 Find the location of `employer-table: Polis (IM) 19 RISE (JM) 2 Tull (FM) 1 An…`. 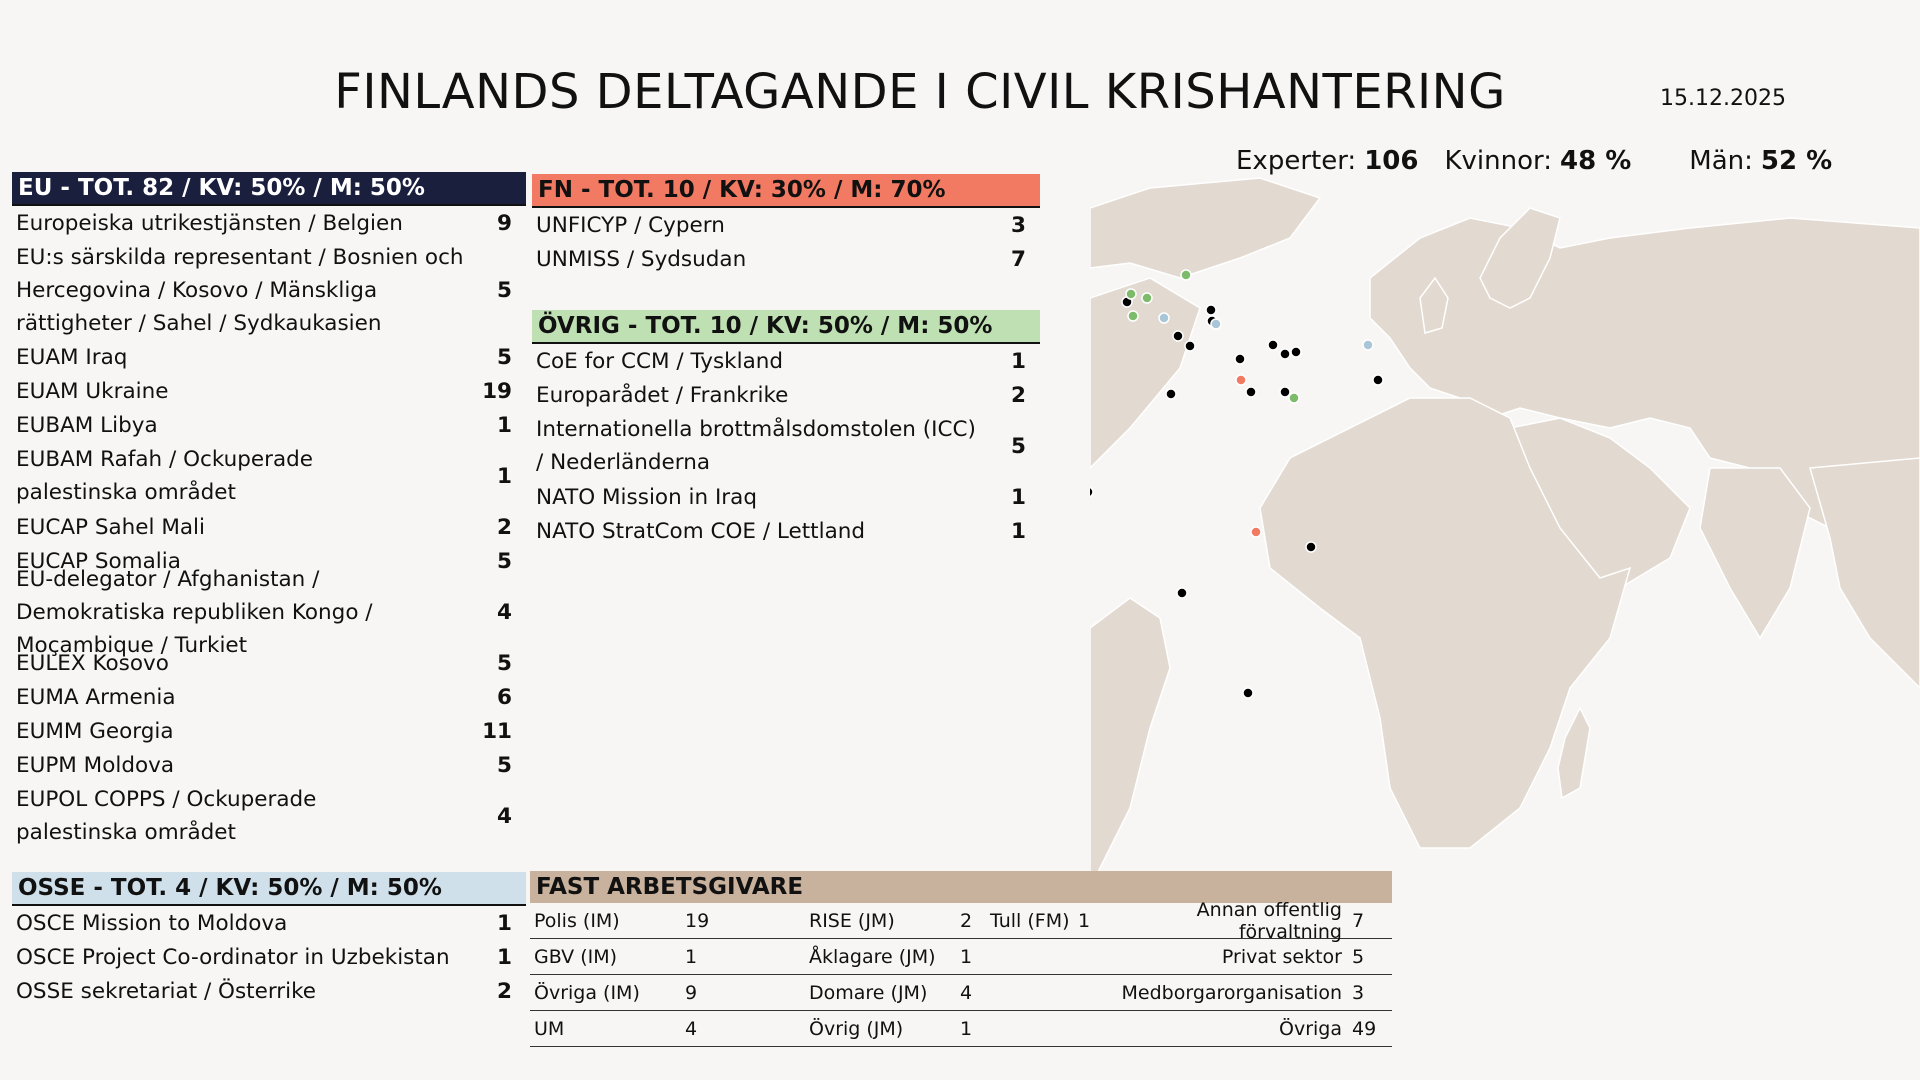

employer-table: Polis (IM) 19 RISE (JM) 2 Tull (FM) 1 An… is located at coordinates (961, 973).